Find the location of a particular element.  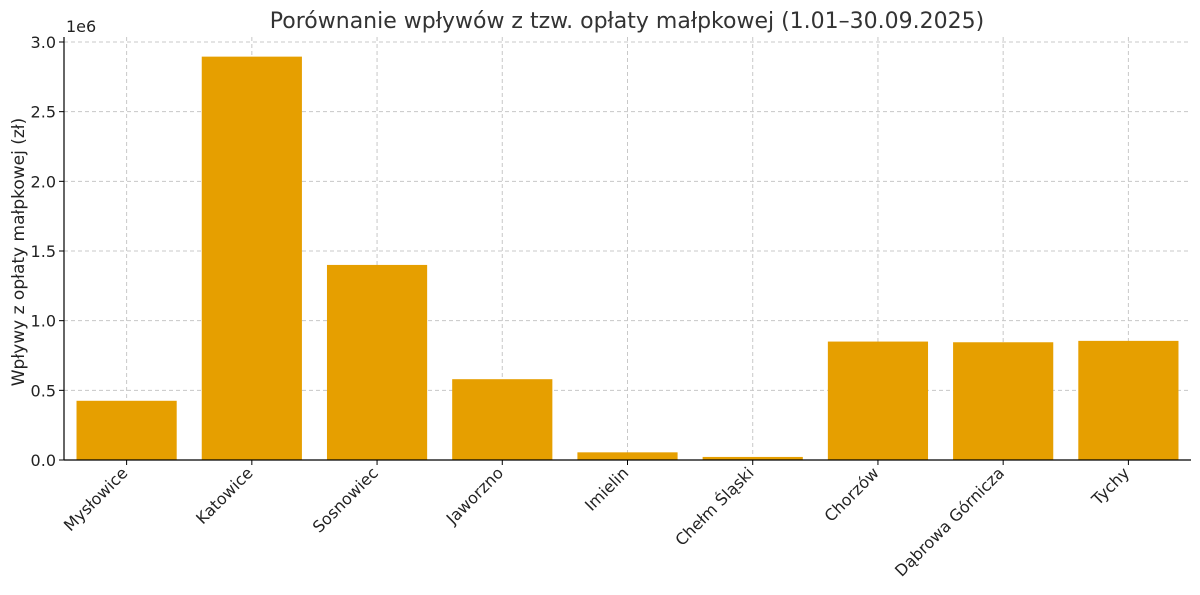

x-tick-label: Sosnowiec is located at coordinates (345, 499).